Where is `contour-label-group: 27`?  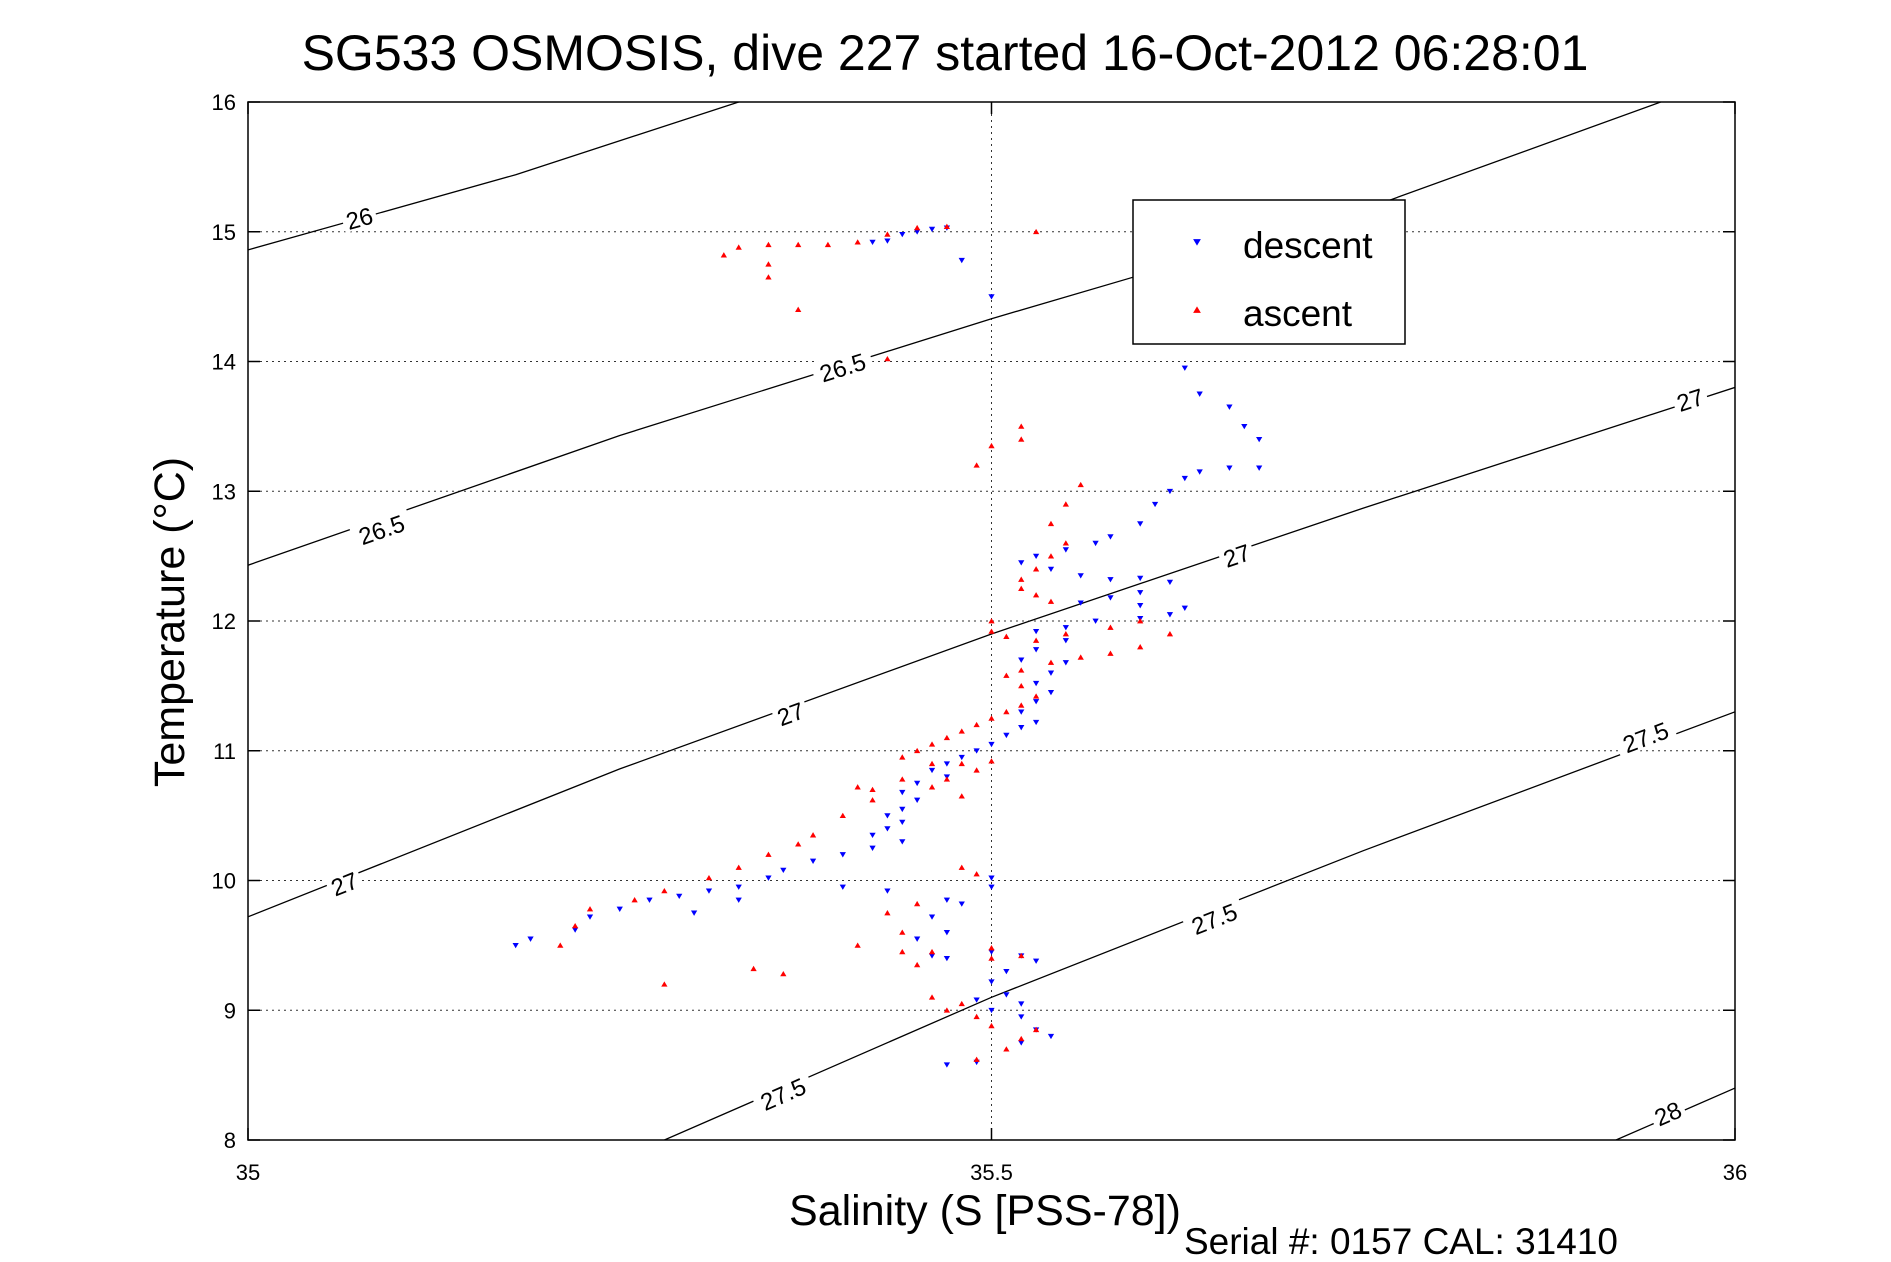
contour-label-group: 27 is located at coordinates (1236, 555).